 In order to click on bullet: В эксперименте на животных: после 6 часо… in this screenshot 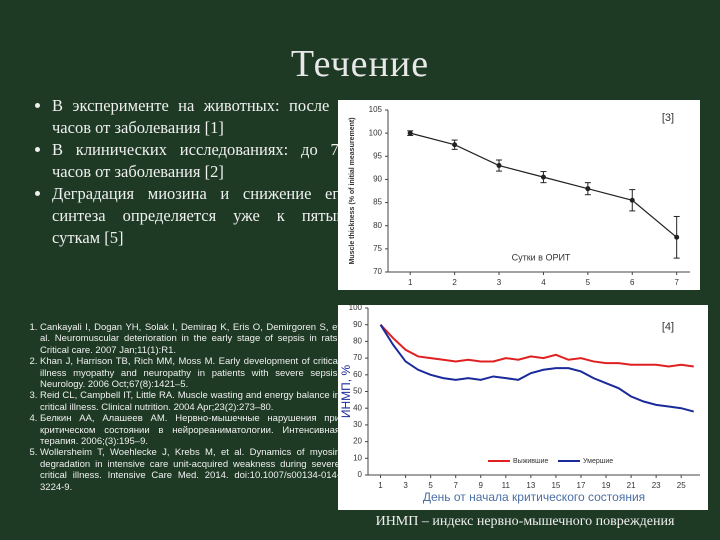, I will do `click(199, 117)`.